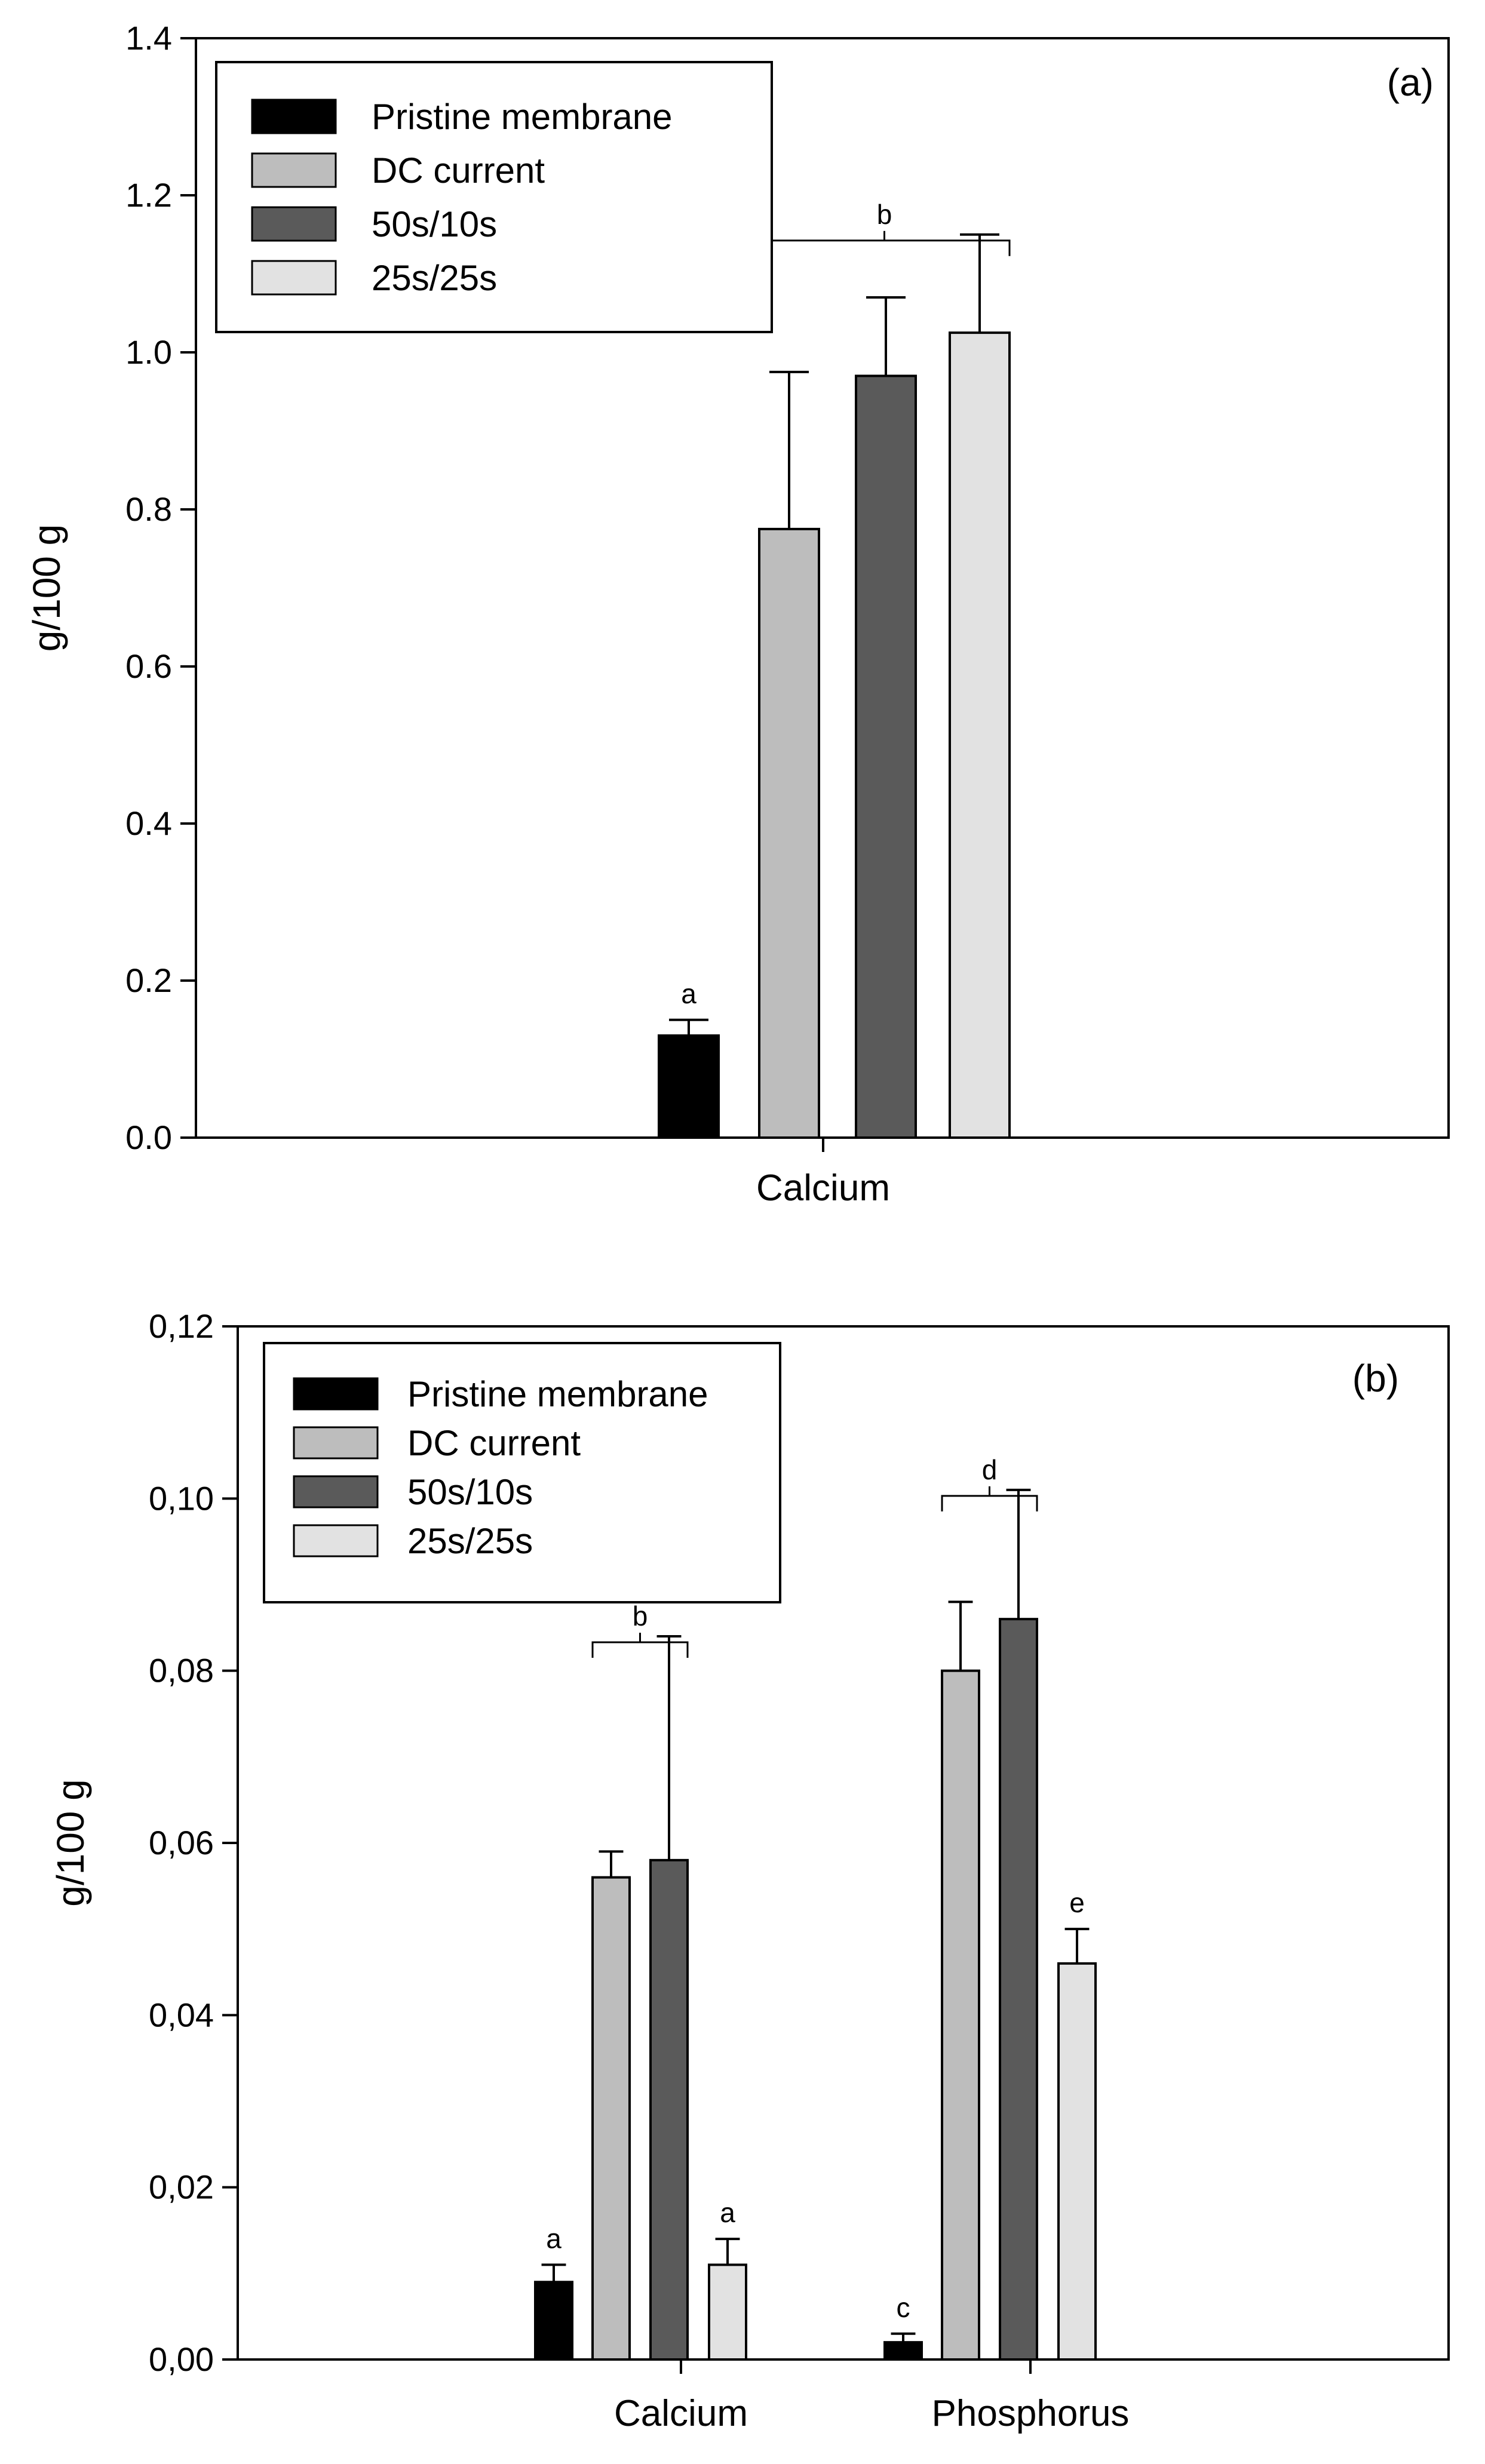 This screenshot has width=1485, height=2464. What do you see at coordinates (990, 1469) in the screenshot?
I see `significance-letter: d` at bounding box center [990, 1469].